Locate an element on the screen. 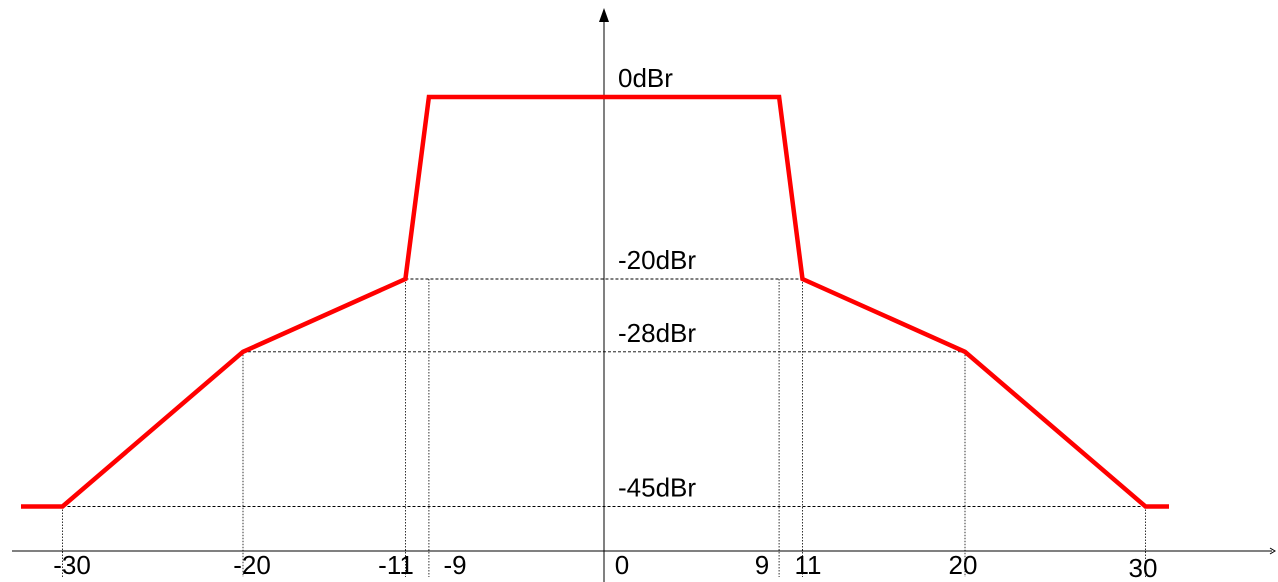  y-axis-arrow-icon is located at coordinates (604, 15).